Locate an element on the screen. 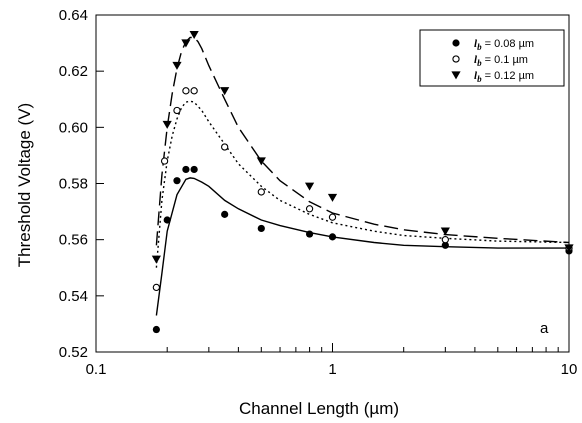 The width and height of the screenshot is (582, 423). legend: lb = 0.08 µm lb = 0.1 µm lb = 0.12 µm is located at coordinates (492, 58).